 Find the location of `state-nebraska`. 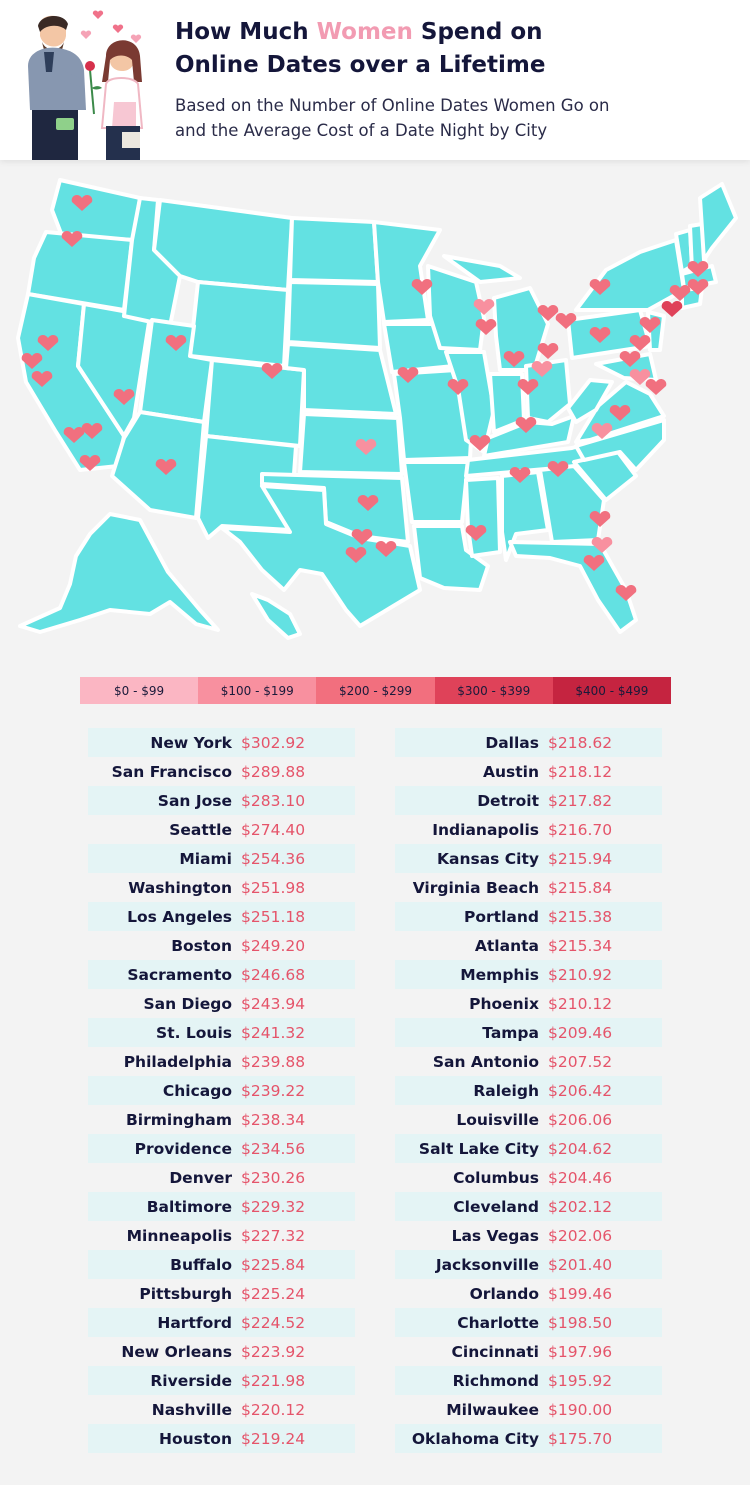

state-nebraska is located at coordinates (341, 379).